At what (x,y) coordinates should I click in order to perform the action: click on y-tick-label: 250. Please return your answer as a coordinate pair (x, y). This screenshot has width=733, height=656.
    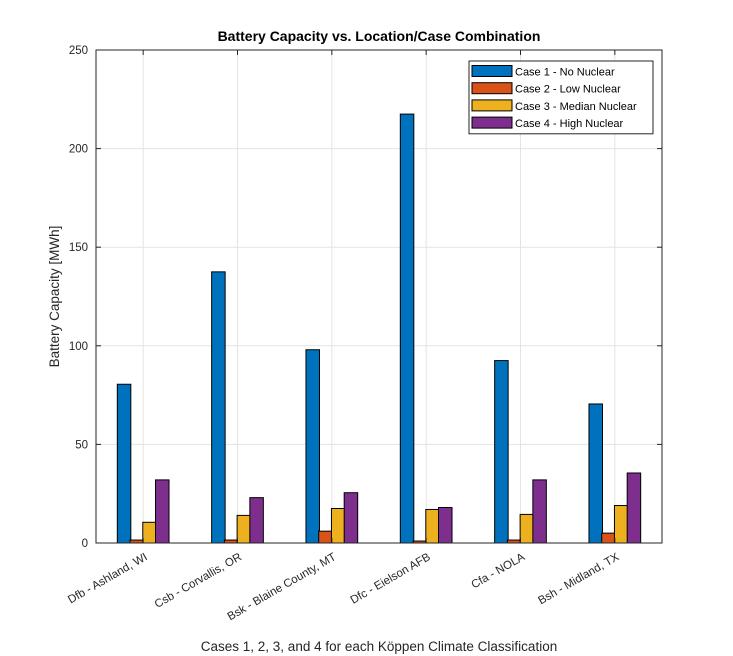
    Looking at the image, I should click on (78, 51).